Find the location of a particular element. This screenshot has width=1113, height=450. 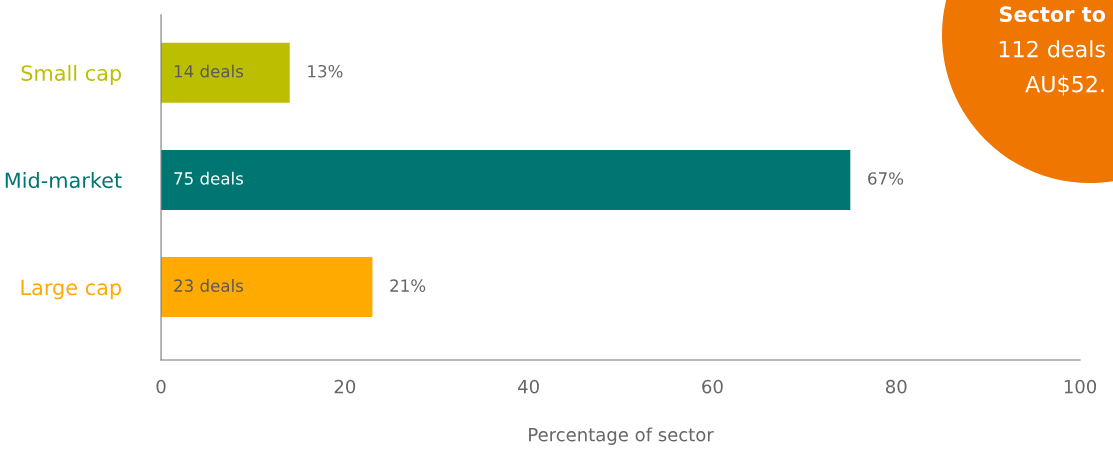

x-tick-label: 100 is located at coordinates (1080, 386).